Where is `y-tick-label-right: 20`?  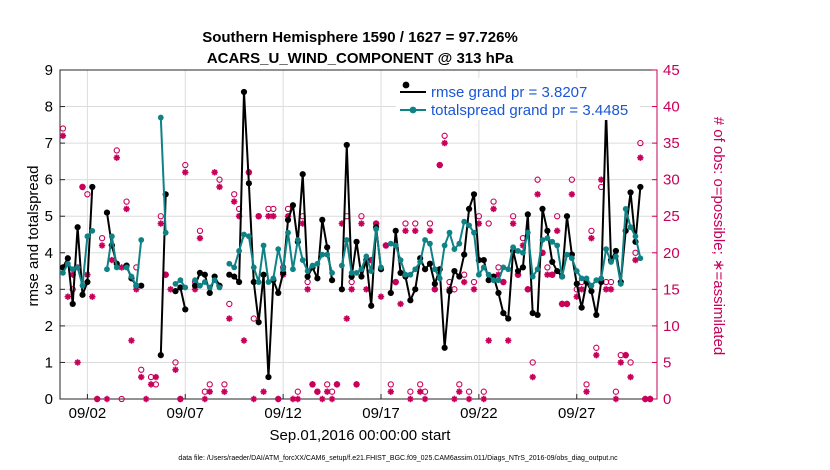 y-tick-label-right: 20 is located at coordinates (671, 253).